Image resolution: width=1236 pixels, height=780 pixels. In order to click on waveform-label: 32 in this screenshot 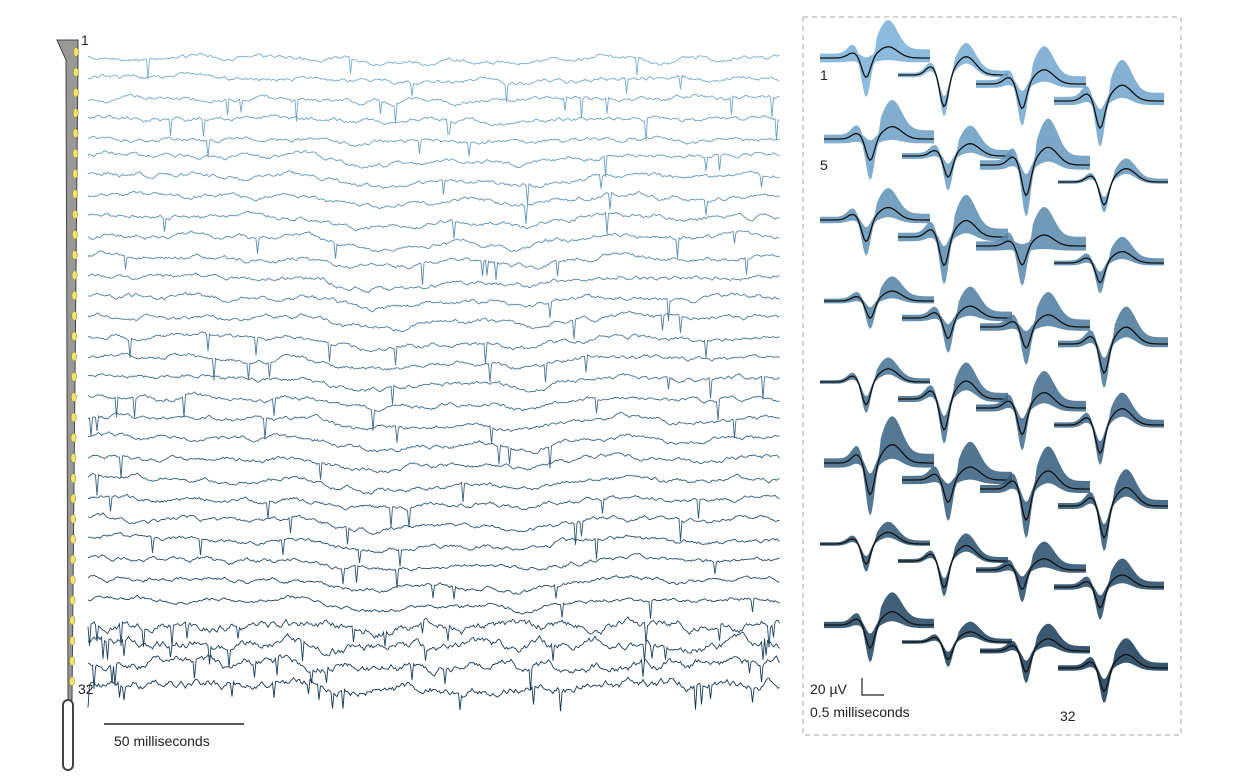, I will do `click(1068, 716)`.